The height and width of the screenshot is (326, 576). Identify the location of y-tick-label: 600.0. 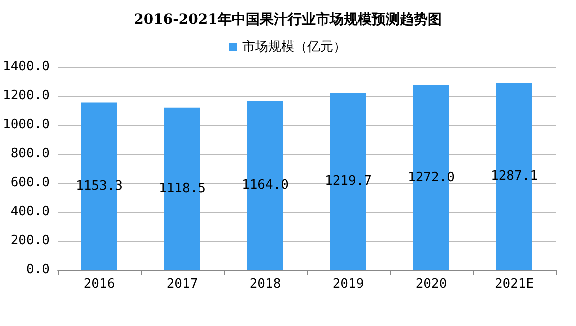
(30, 183).